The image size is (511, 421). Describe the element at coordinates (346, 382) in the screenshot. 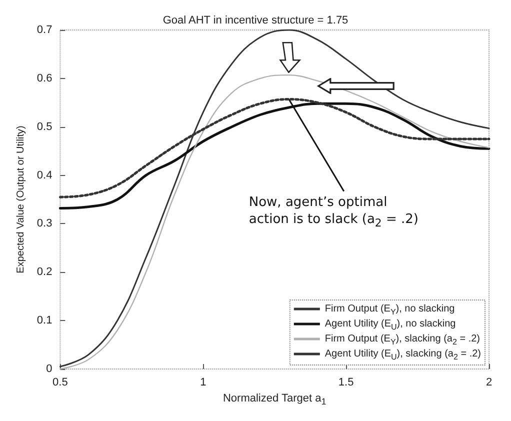

I see `x-tick-label: 1.5` at that location.